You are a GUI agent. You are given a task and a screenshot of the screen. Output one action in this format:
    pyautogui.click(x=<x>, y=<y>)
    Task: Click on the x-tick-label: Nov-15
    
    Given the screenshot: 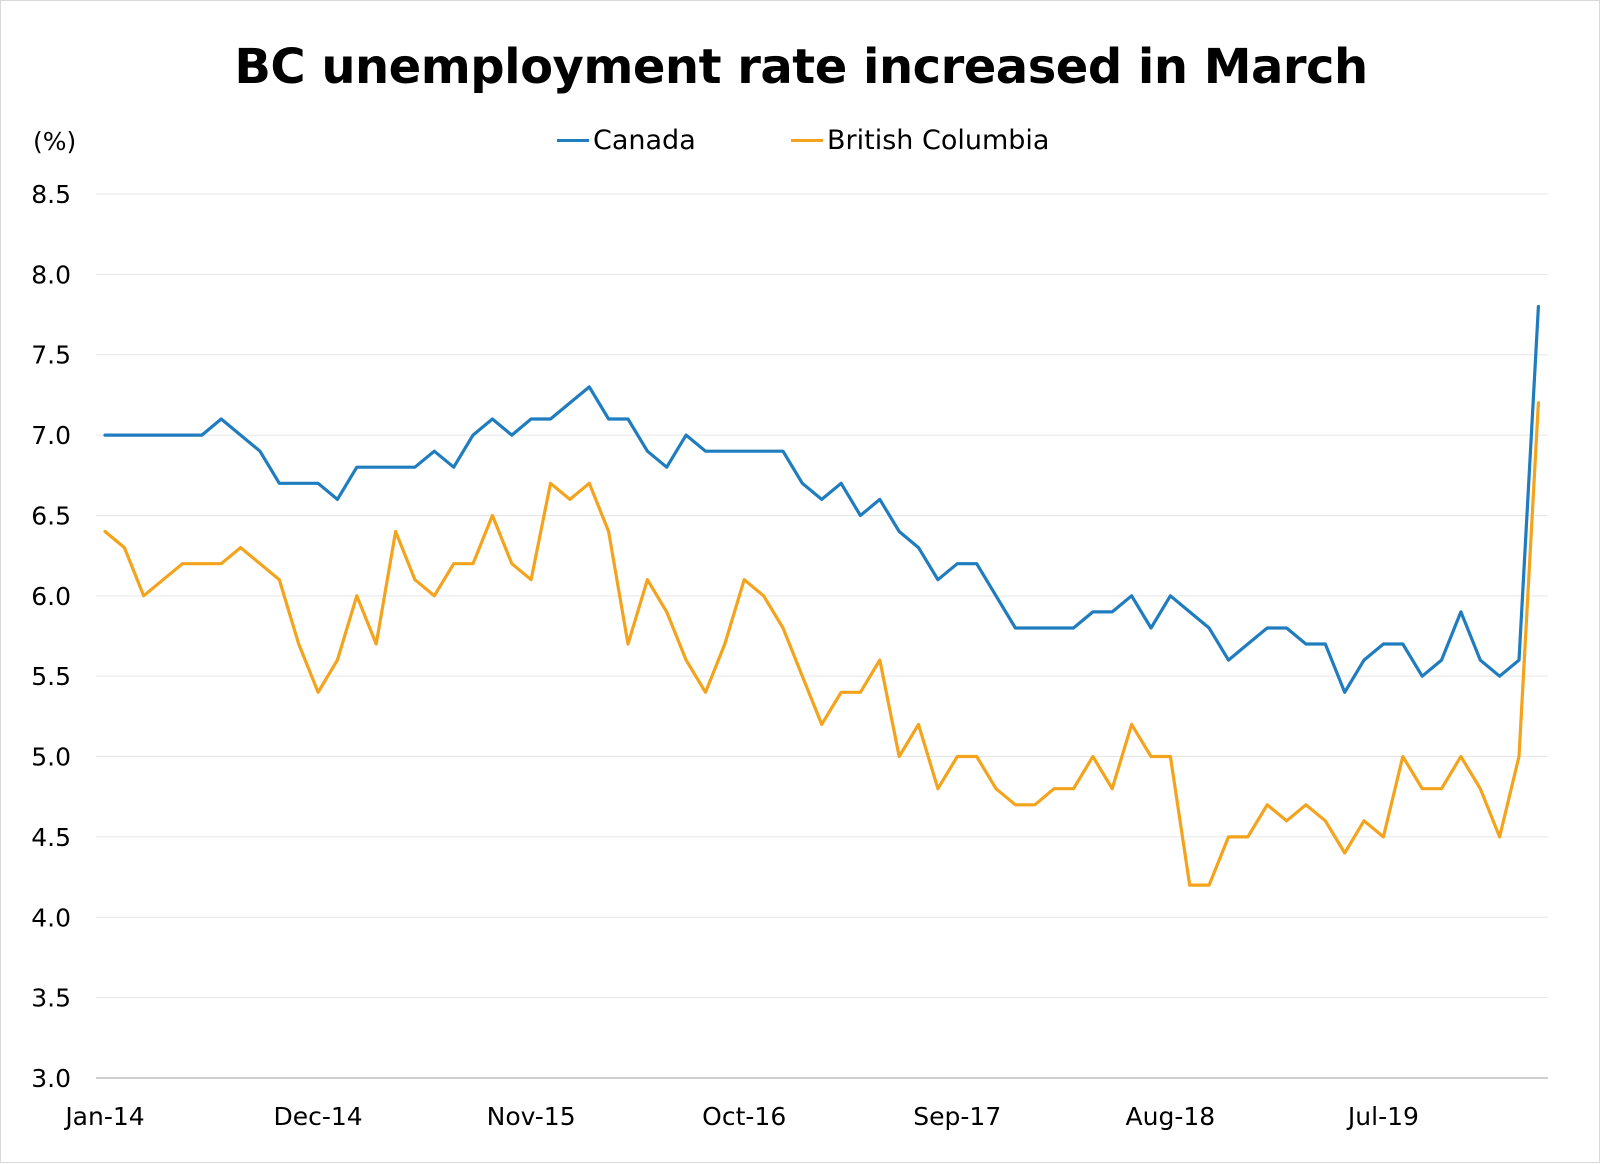 What is the action you would take?
    pyautogui.click(x=531, y=1116)
    